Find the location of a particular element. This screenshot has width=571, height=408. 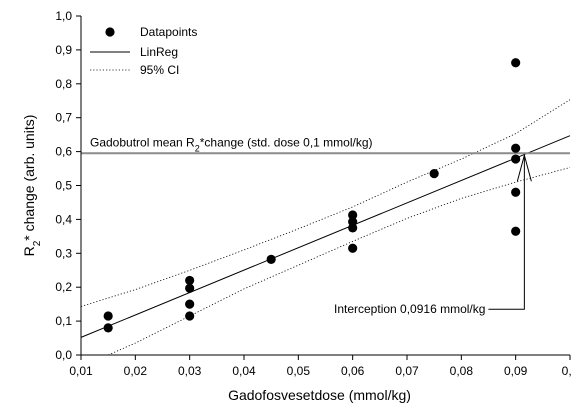

y-tick-label: 0,3 is located at coordinates (63, 253).